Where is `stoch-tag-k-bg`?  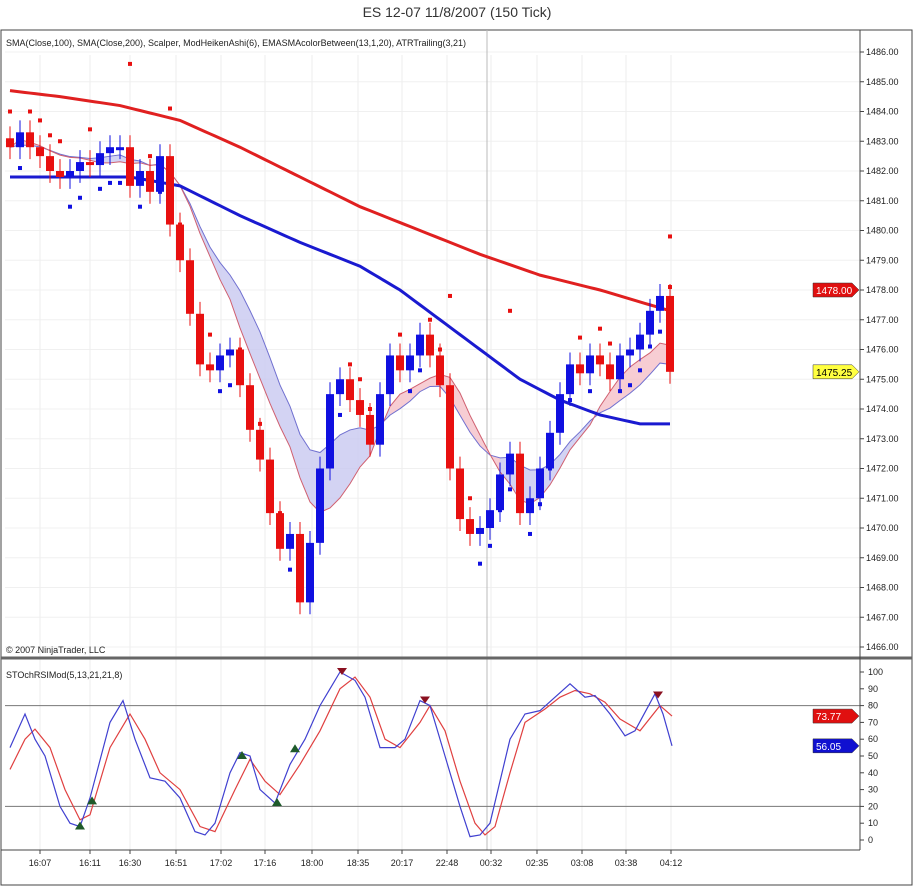 stoch-tag-k-bg is located at coordinates (836, 746).